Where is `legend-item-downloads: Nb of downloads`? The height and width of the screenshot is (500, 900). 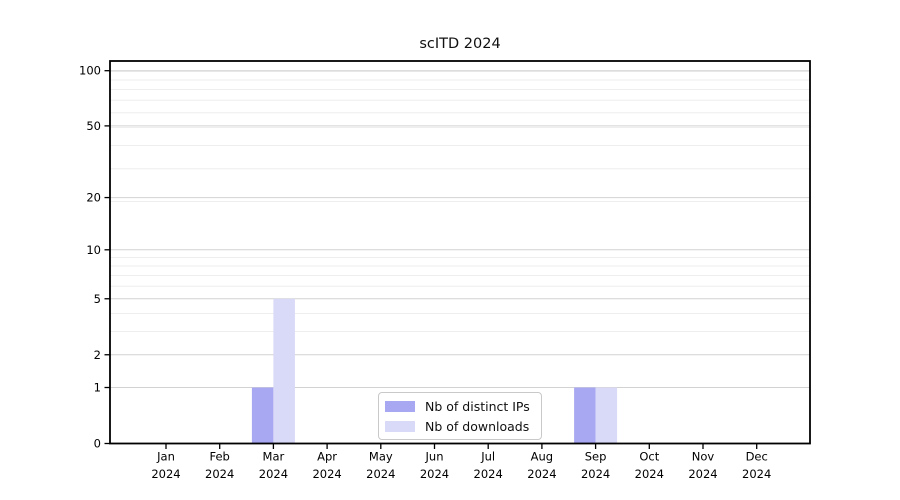 legend-item-downloads: Nb of downloads is located at coordinates (459, 426).